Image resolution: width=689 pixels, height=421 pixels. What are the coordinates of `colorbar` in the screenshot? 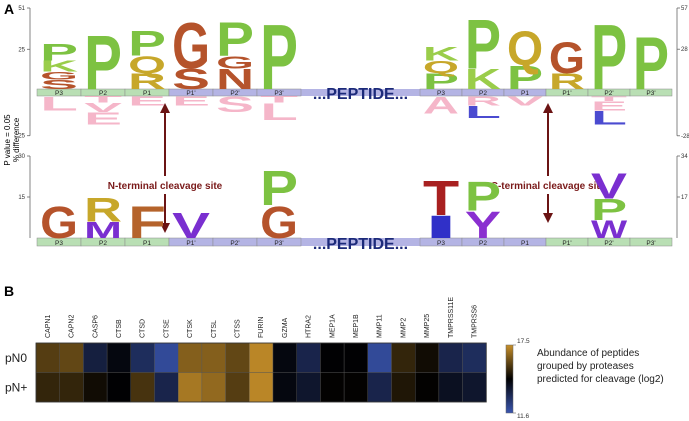 It's located at (509, 379).